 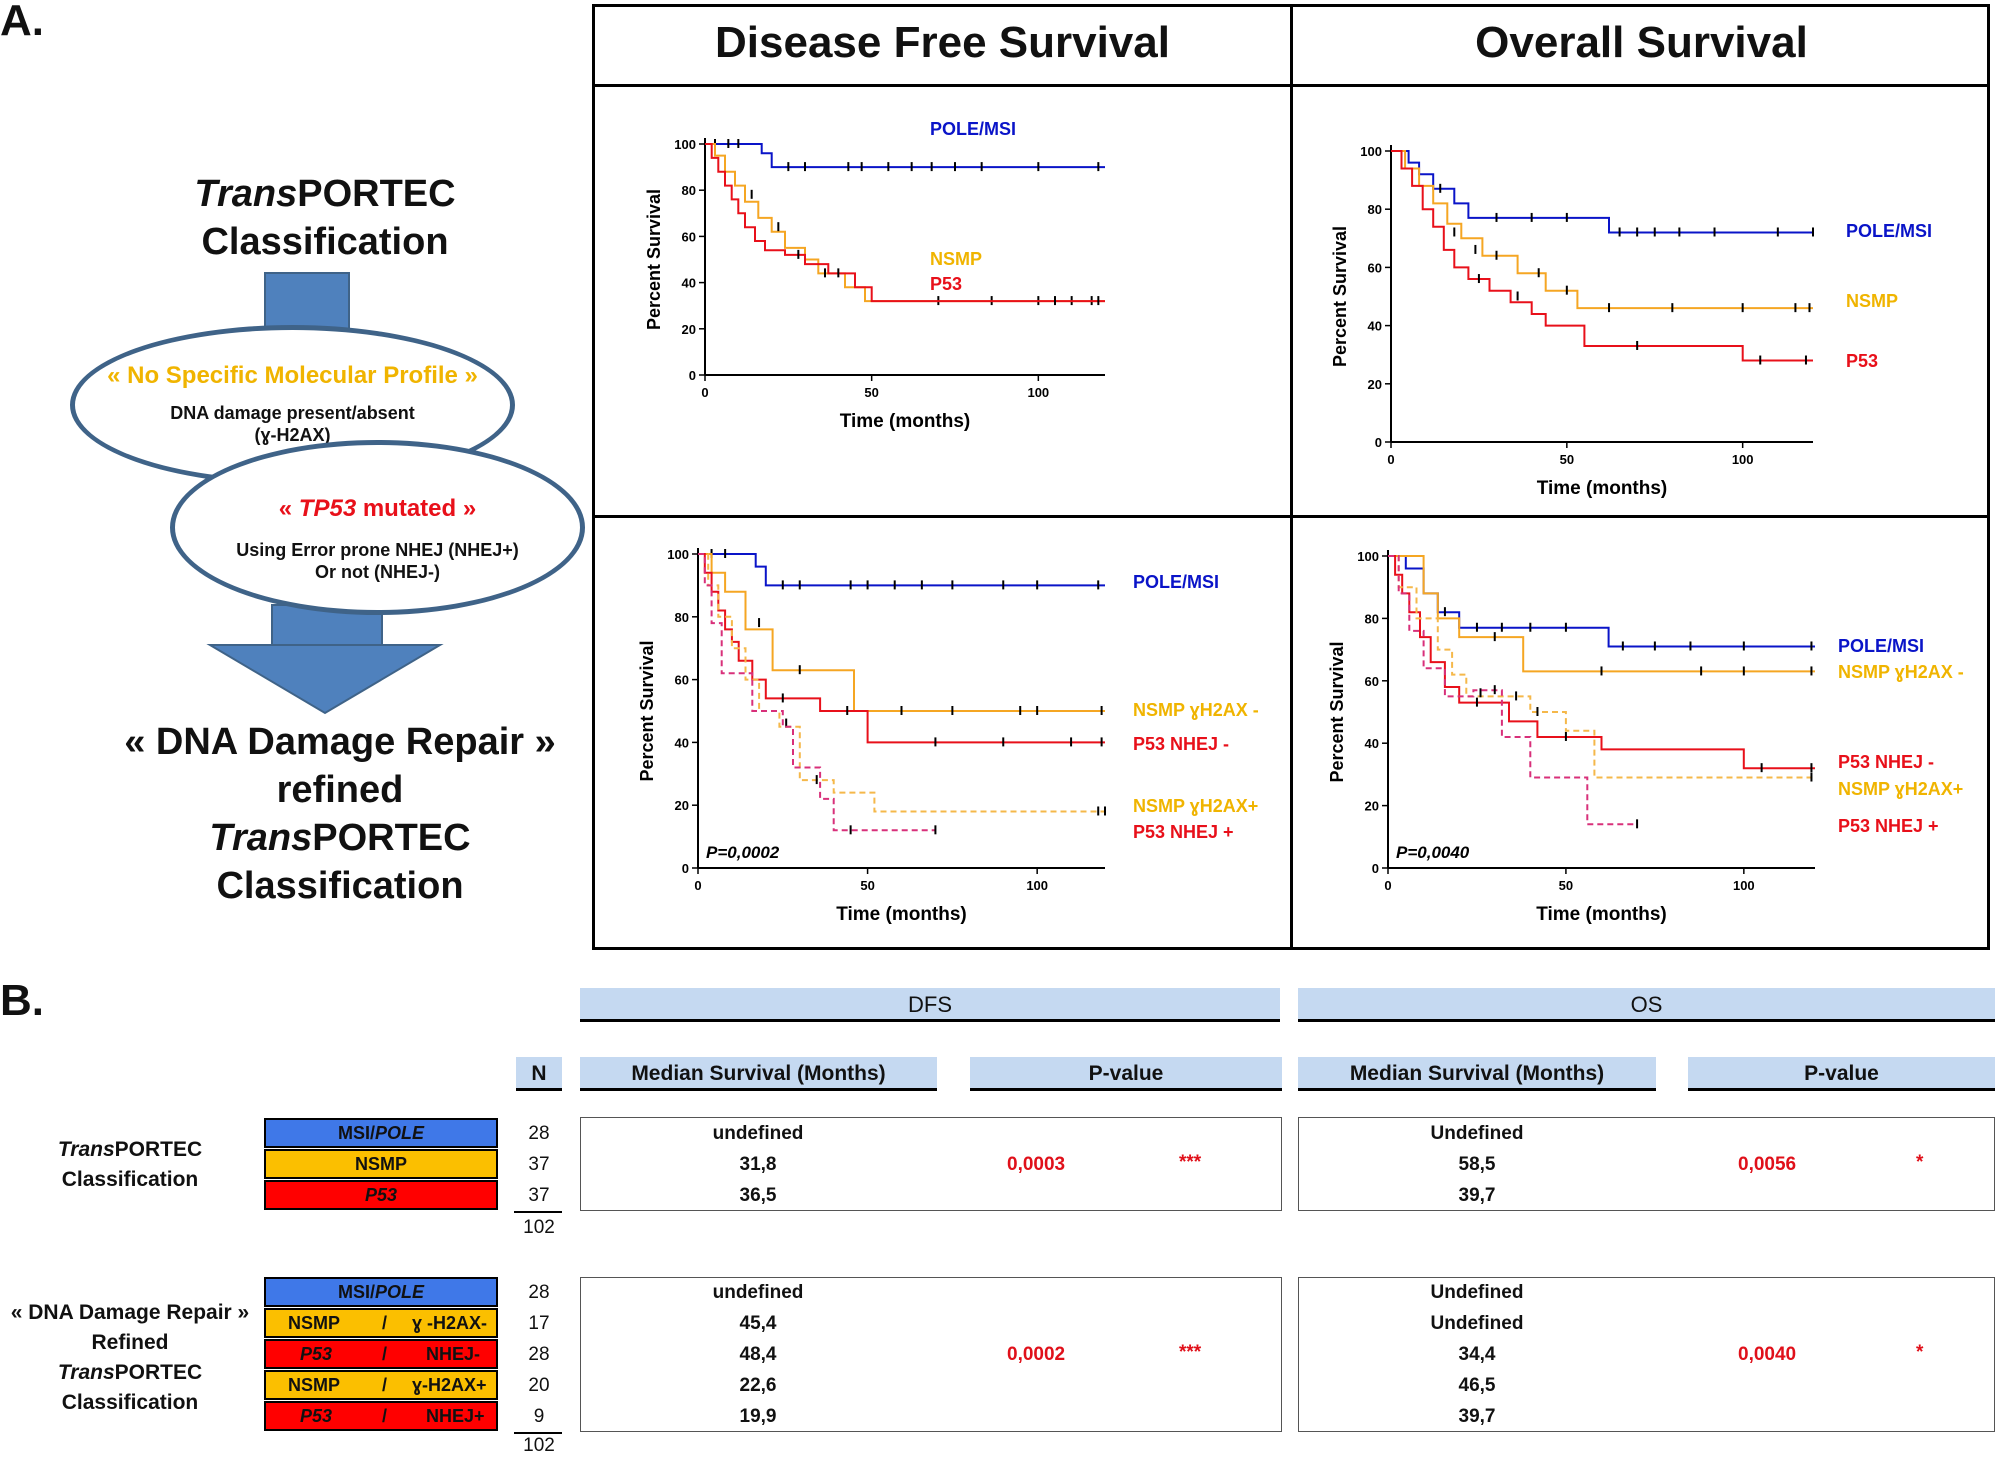 What do you see at coordinates (901, 914) in the screenshot?
I see `dfs_bottom-xlabel: Time (months)` at bounding box center [901, 914].